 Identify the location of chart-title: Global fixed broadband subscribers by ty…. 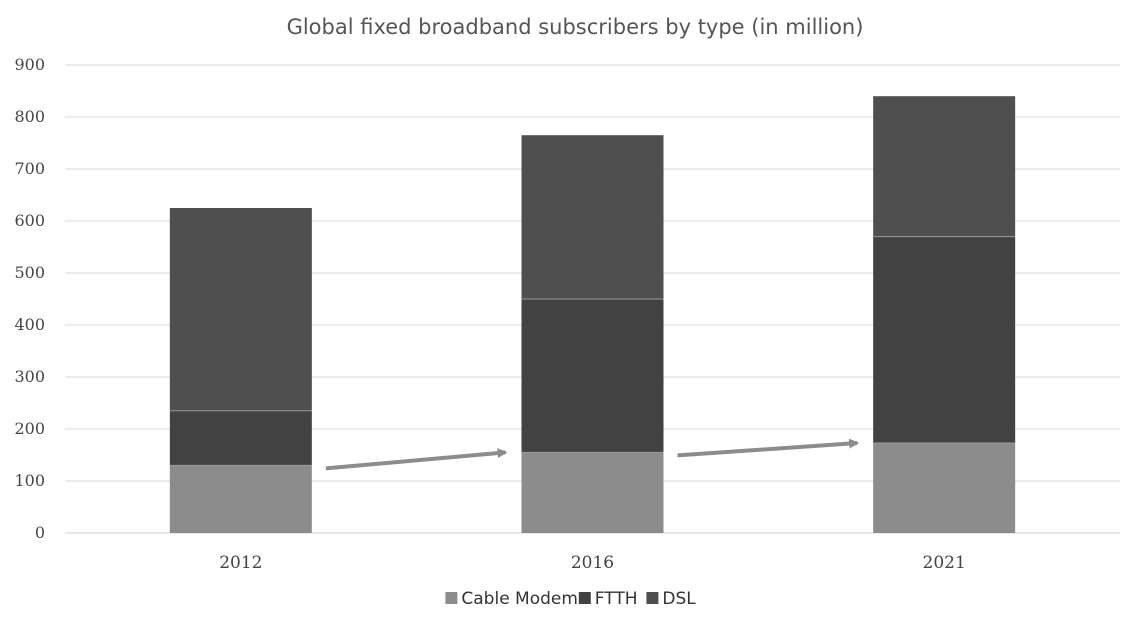
(575, 27).